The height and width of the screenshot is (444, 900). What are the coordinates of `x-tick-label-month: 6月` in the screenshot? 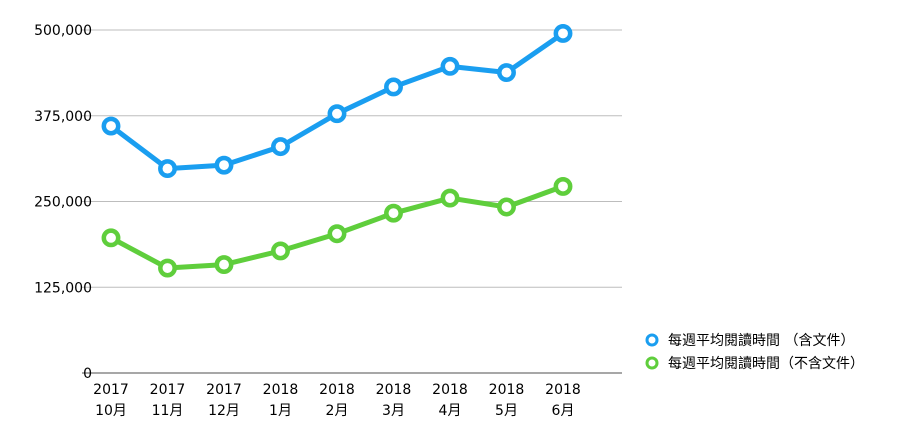 It's located at (563, 411).